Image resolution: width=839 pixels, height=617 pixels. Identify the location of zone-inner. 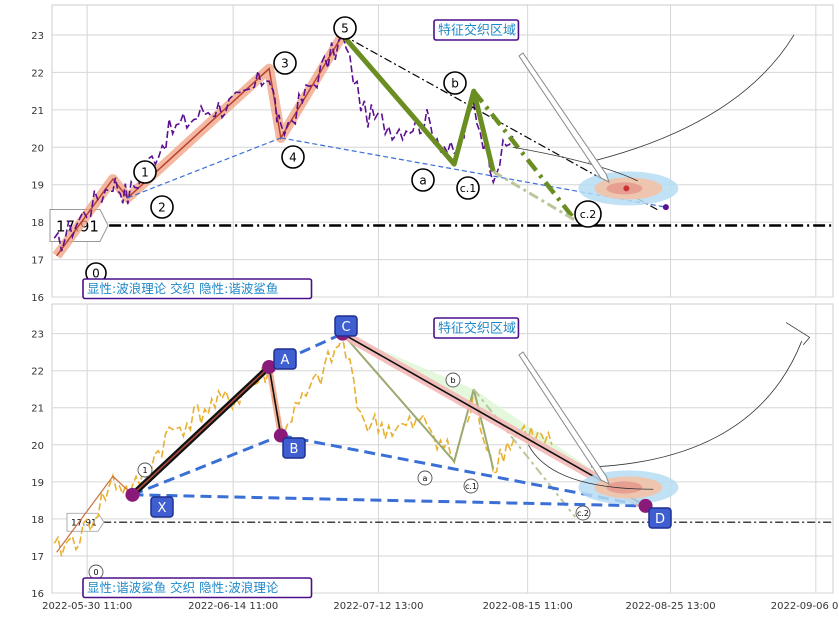
(624, 487).